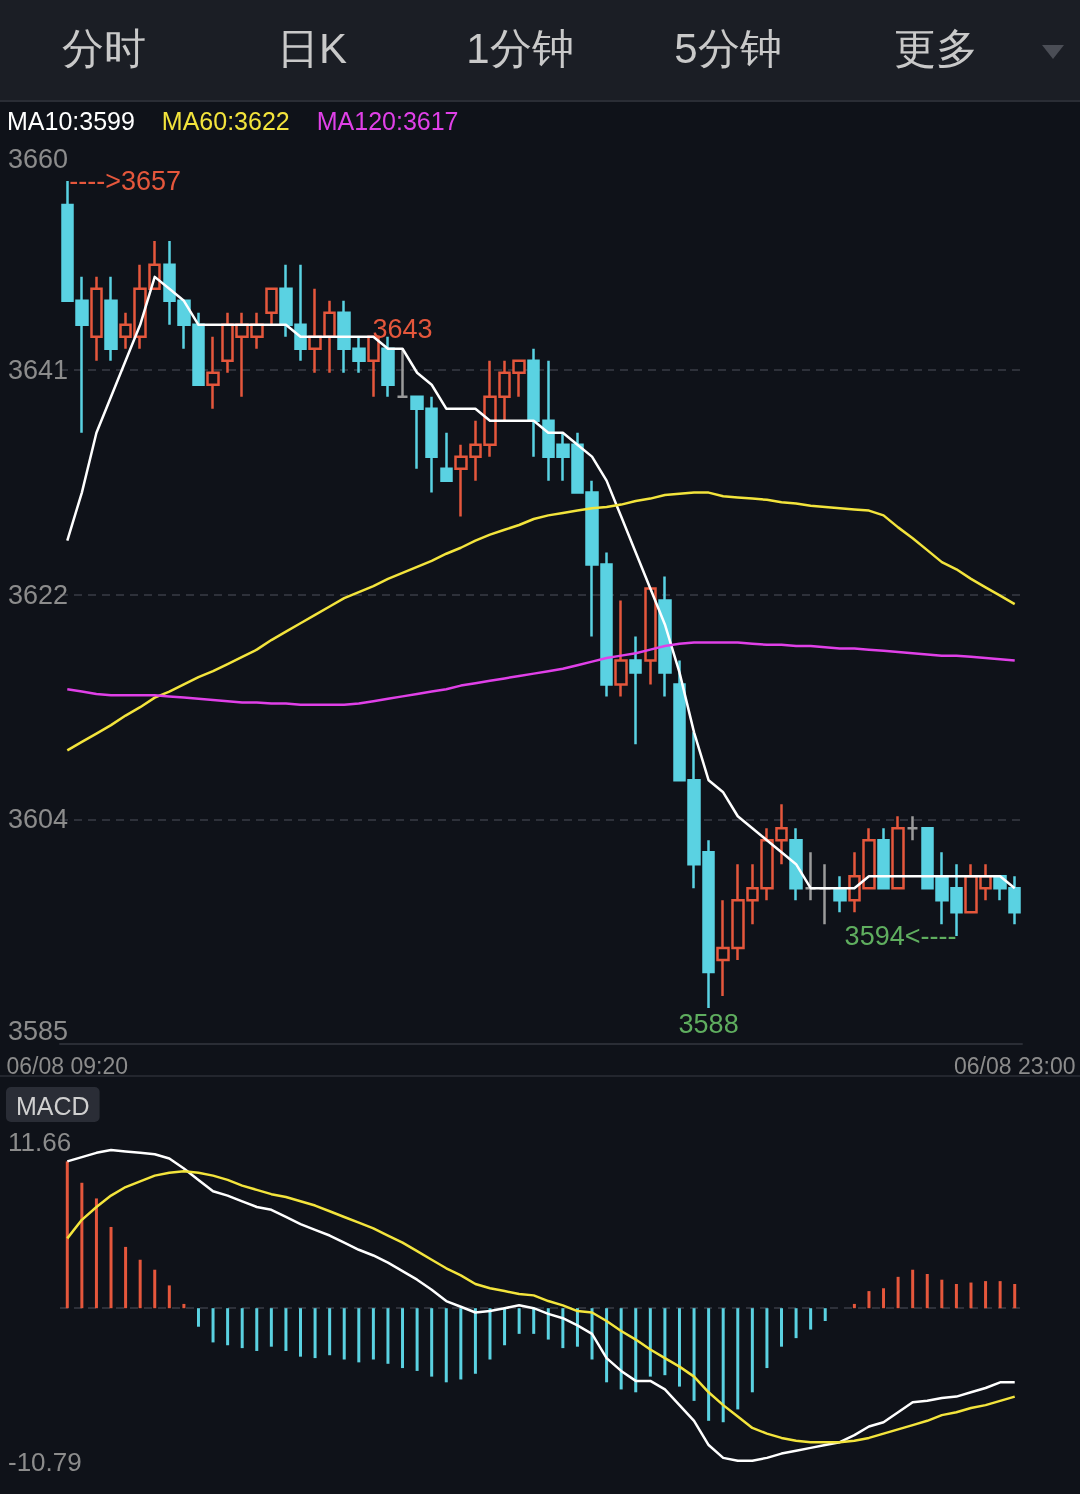 The image size is (1080, 1494). Describe the element at coordinates (225, 120) in the screenshot. I see `text: MA60:3622` at that location.